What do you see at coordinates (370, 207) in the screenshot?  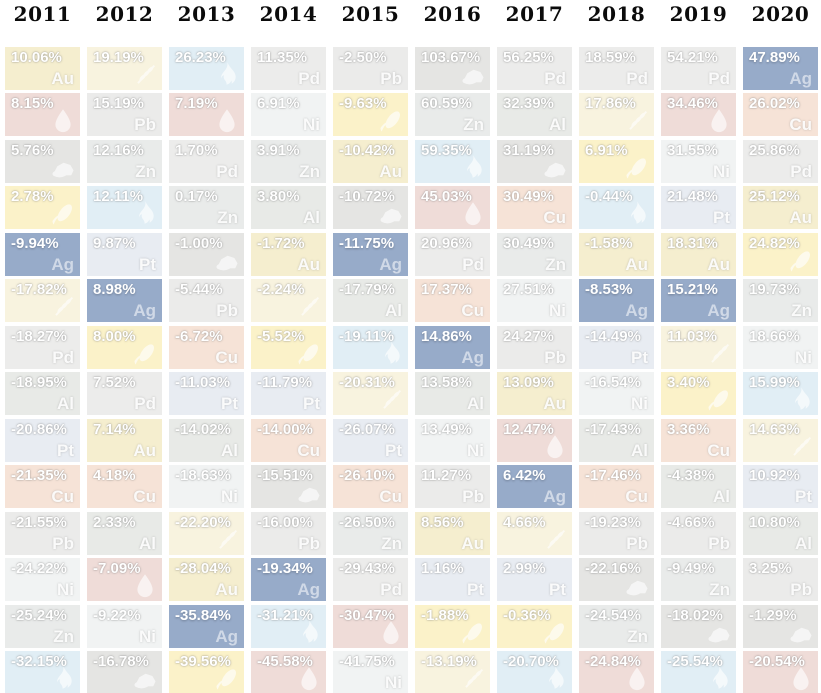 I see `cell-2015-coal: -10.72%` at bounding box center [370, 207].